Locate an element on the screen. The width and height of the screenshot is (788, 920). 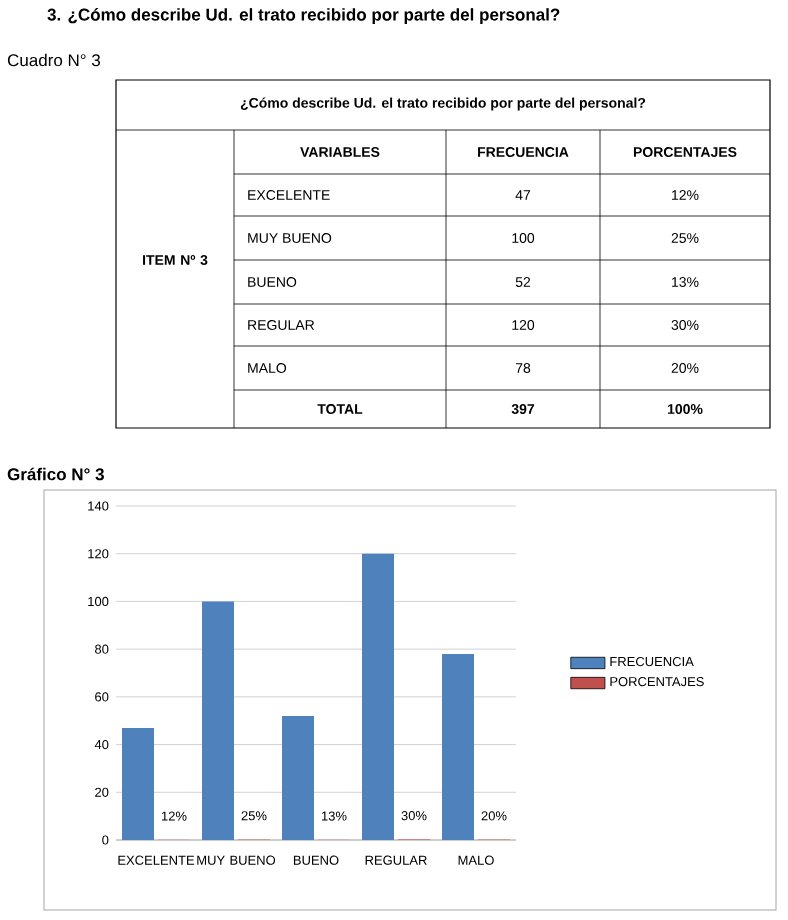
text: Cuadro N° 3 is located at coordinates (54, 60).